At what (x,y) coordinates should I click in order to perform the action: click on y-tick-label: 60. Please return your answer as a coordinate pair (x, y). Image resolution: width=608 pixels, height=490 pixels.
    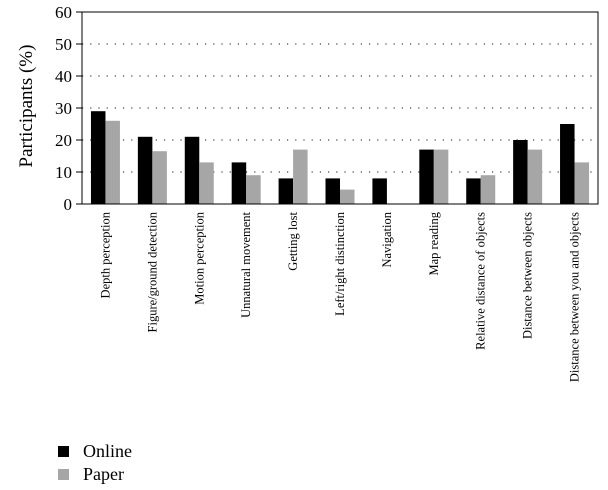
    Looking at the image, I should click on (63, 12).